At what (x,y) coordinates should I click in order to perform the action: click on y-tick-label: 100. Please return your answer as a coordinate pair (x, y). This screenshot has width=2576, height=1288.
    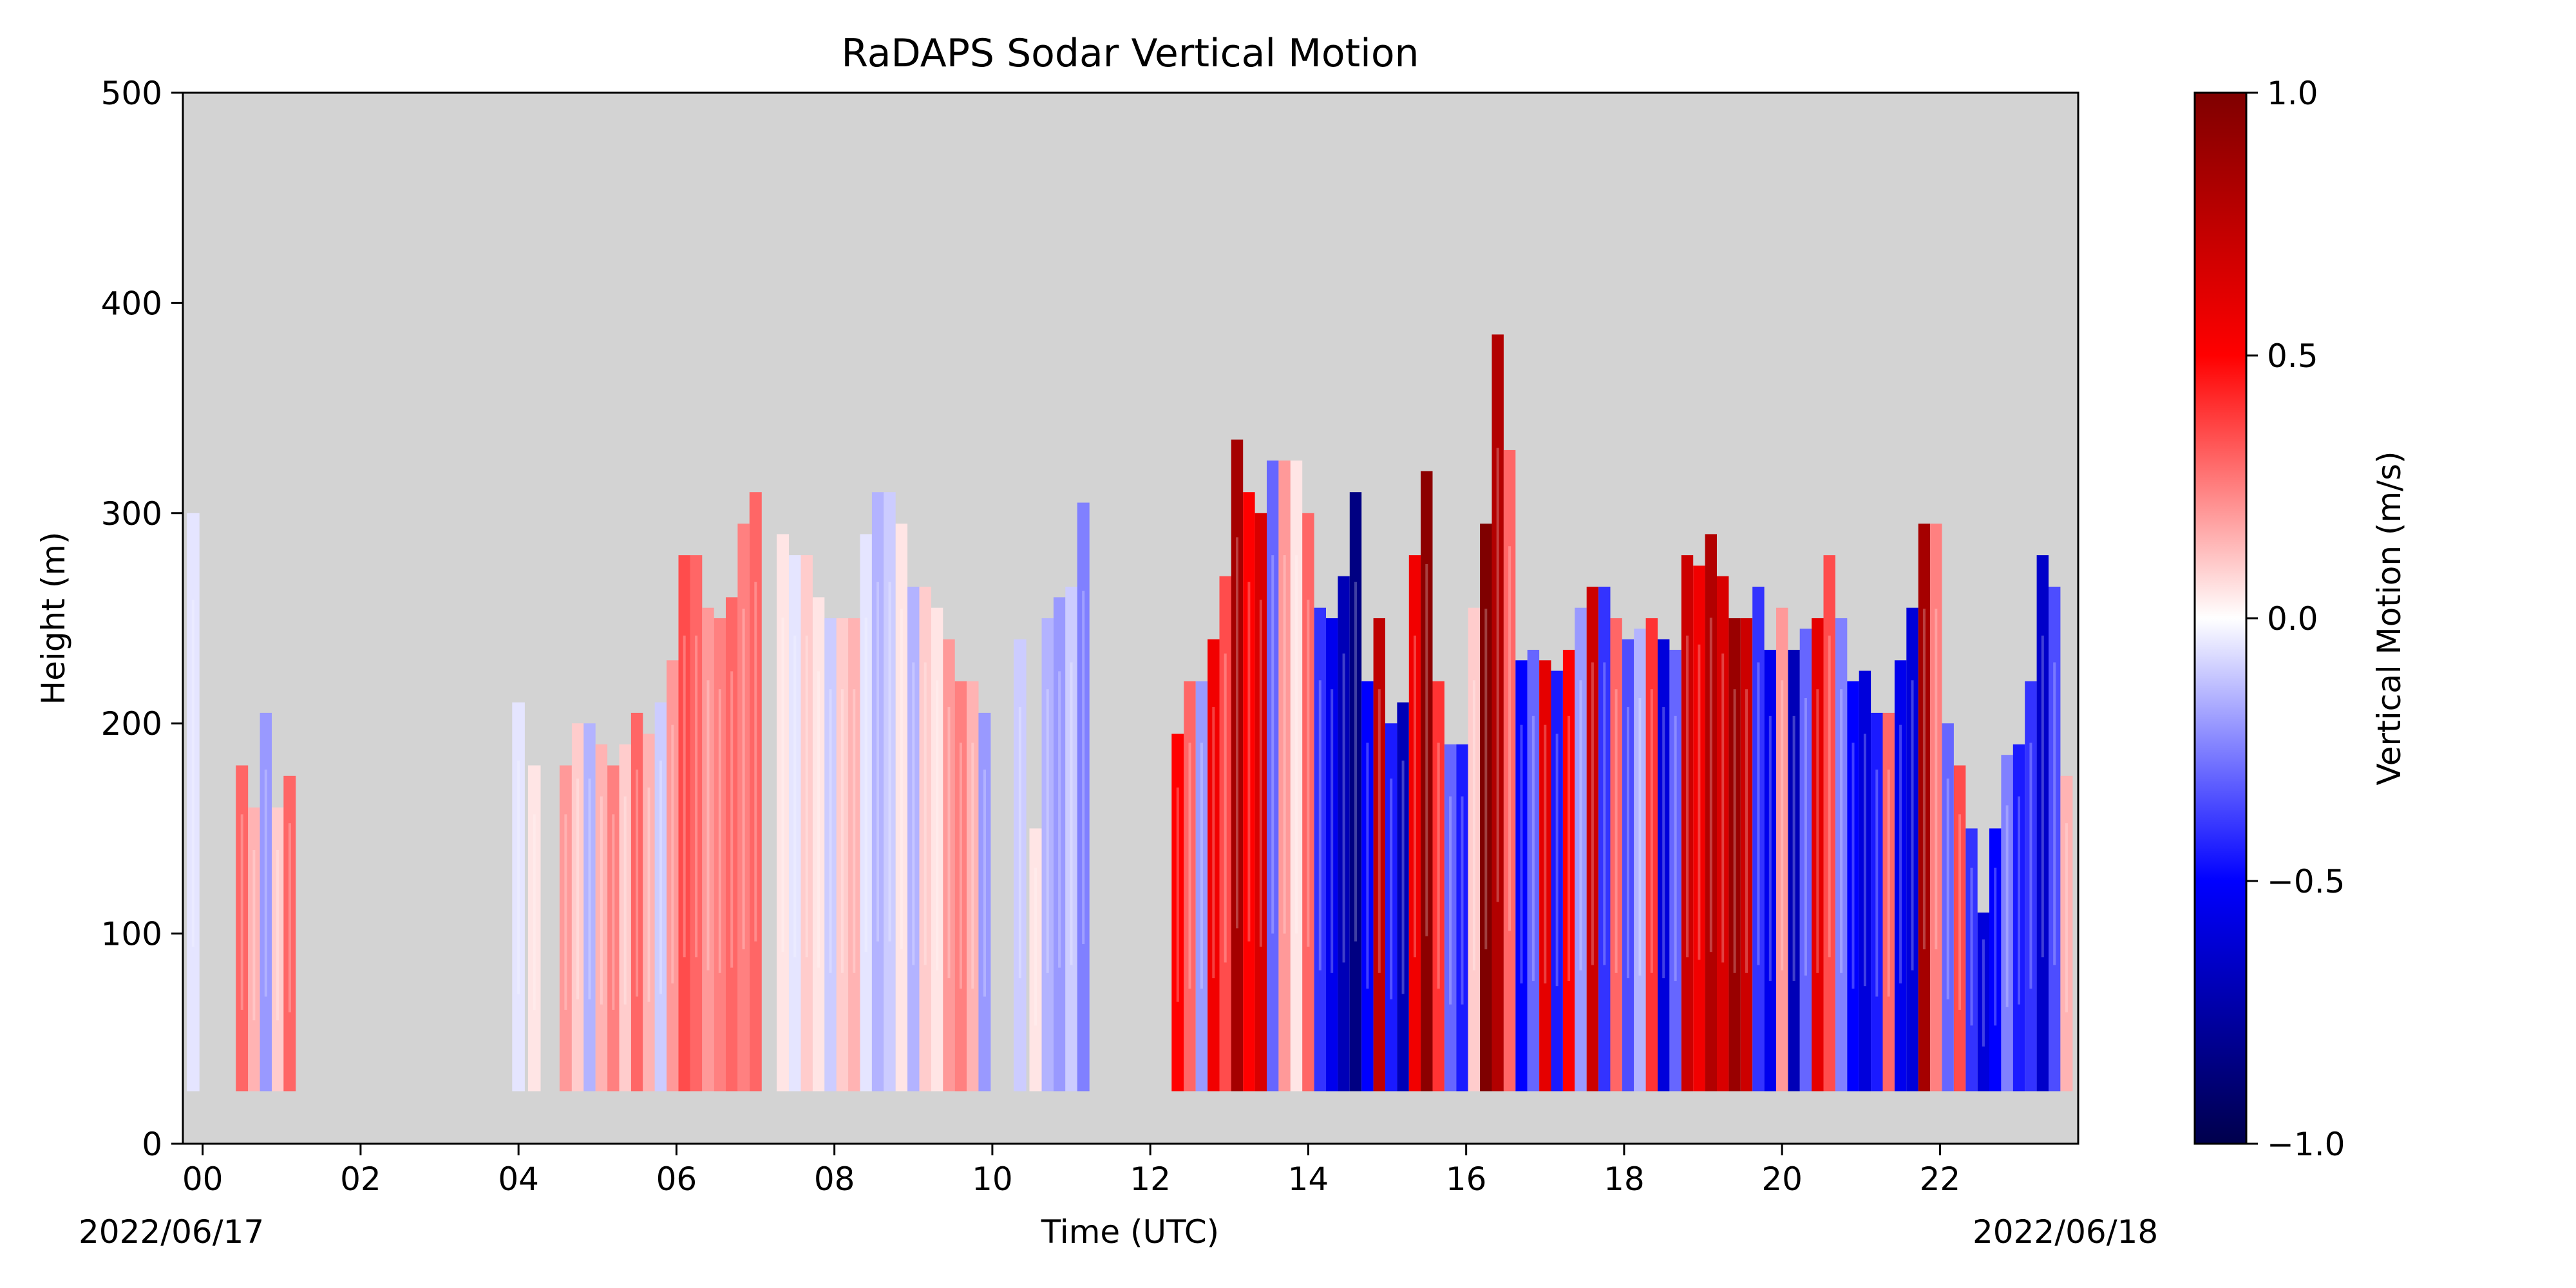
    Looking at the image, I should click on (131, 935).